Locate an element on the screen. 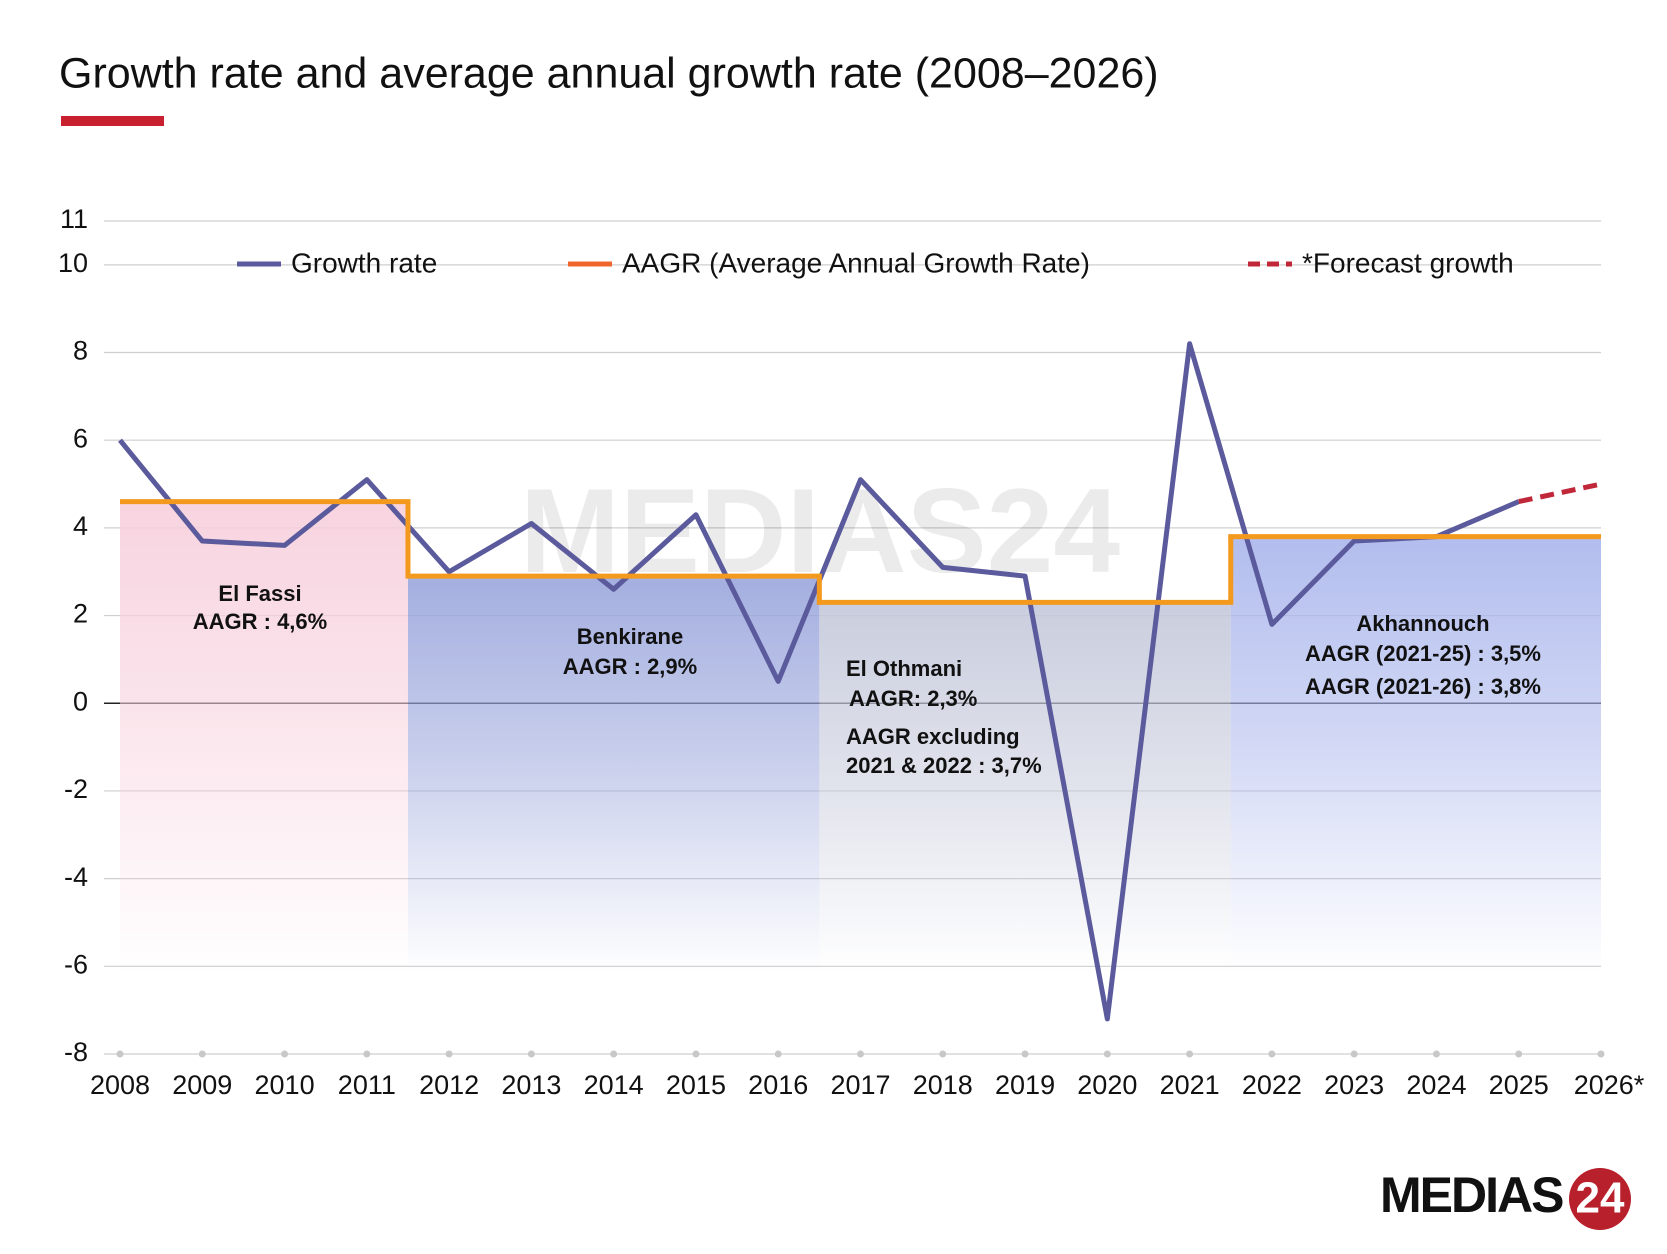  y-tick-label: 8 is located at coordinates (80, 351).